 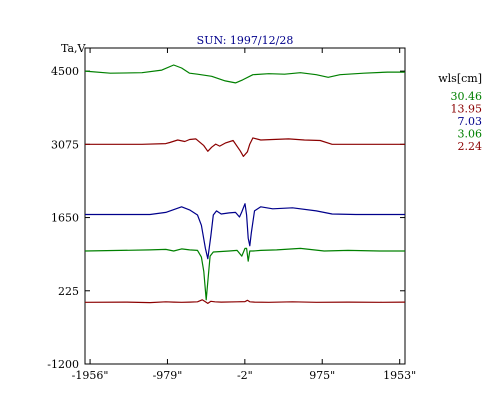 I want to click on y-tick-label: 3075, so click(x=65, y=144).